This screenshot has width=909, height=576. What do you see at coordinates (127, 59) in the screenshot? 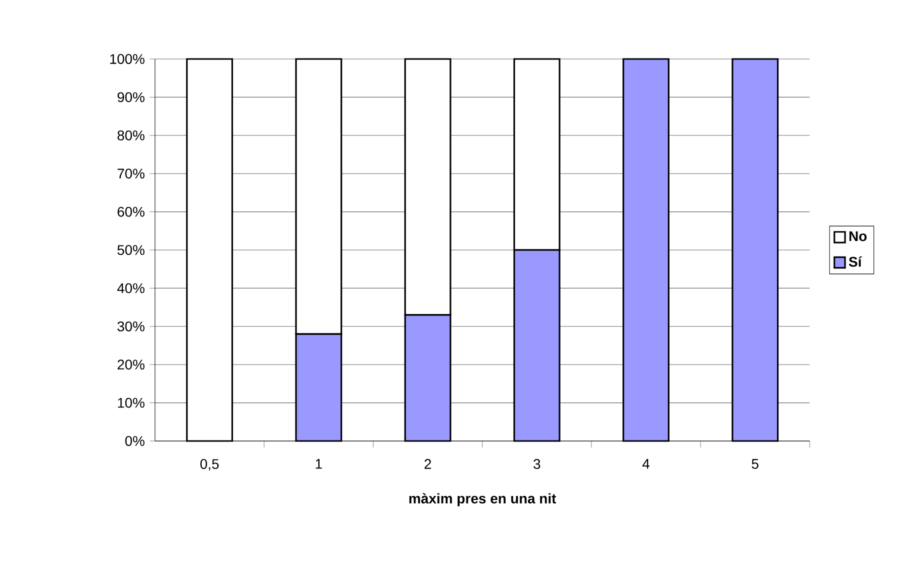
I see `y-tick-label: 100%` at bounding box center [127, 59].